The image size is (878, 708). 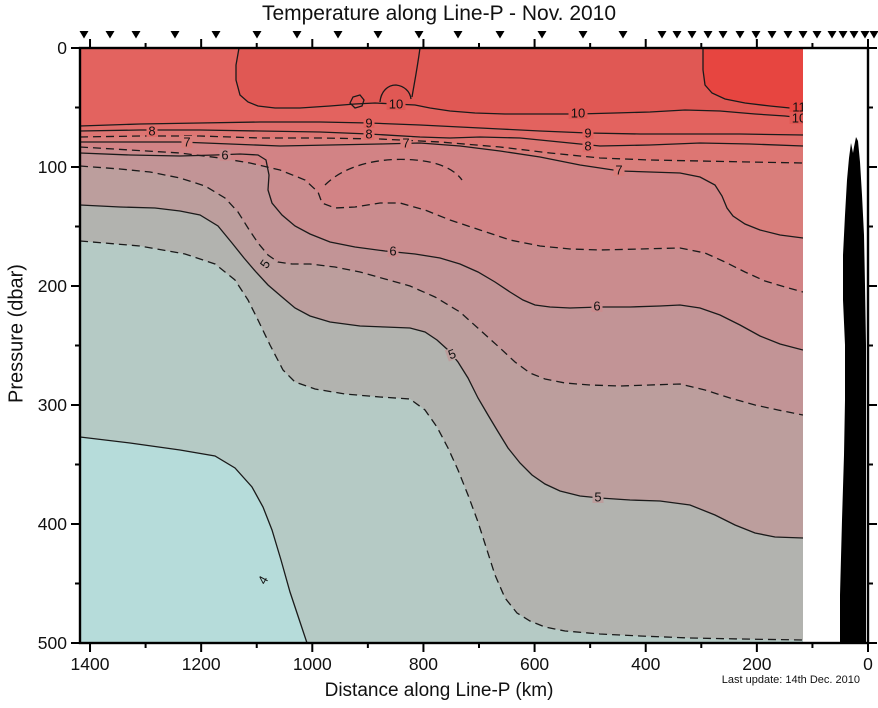 What do you see at coordinates (393, 172) in the screenshot?
I see `level6half-warm-tongue` at bounding box center [393, 172].